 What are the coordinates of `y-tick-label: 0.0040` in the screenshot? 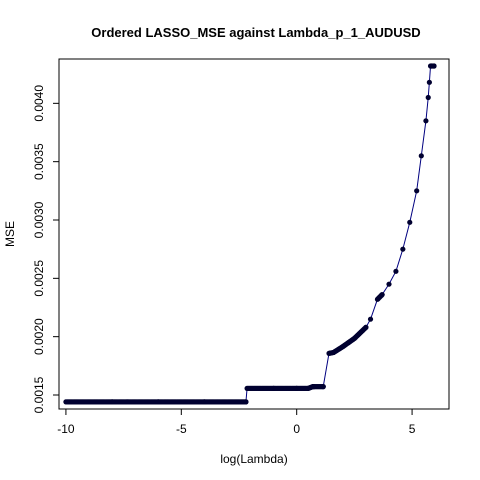 It's located at (39, 103).